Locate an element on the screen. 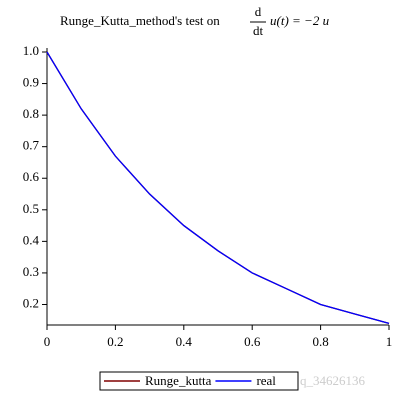 Image resolution: width=400 pixels, height=400 pixels. x-tick-label: 0.8 is located at coordinates (320, 341).